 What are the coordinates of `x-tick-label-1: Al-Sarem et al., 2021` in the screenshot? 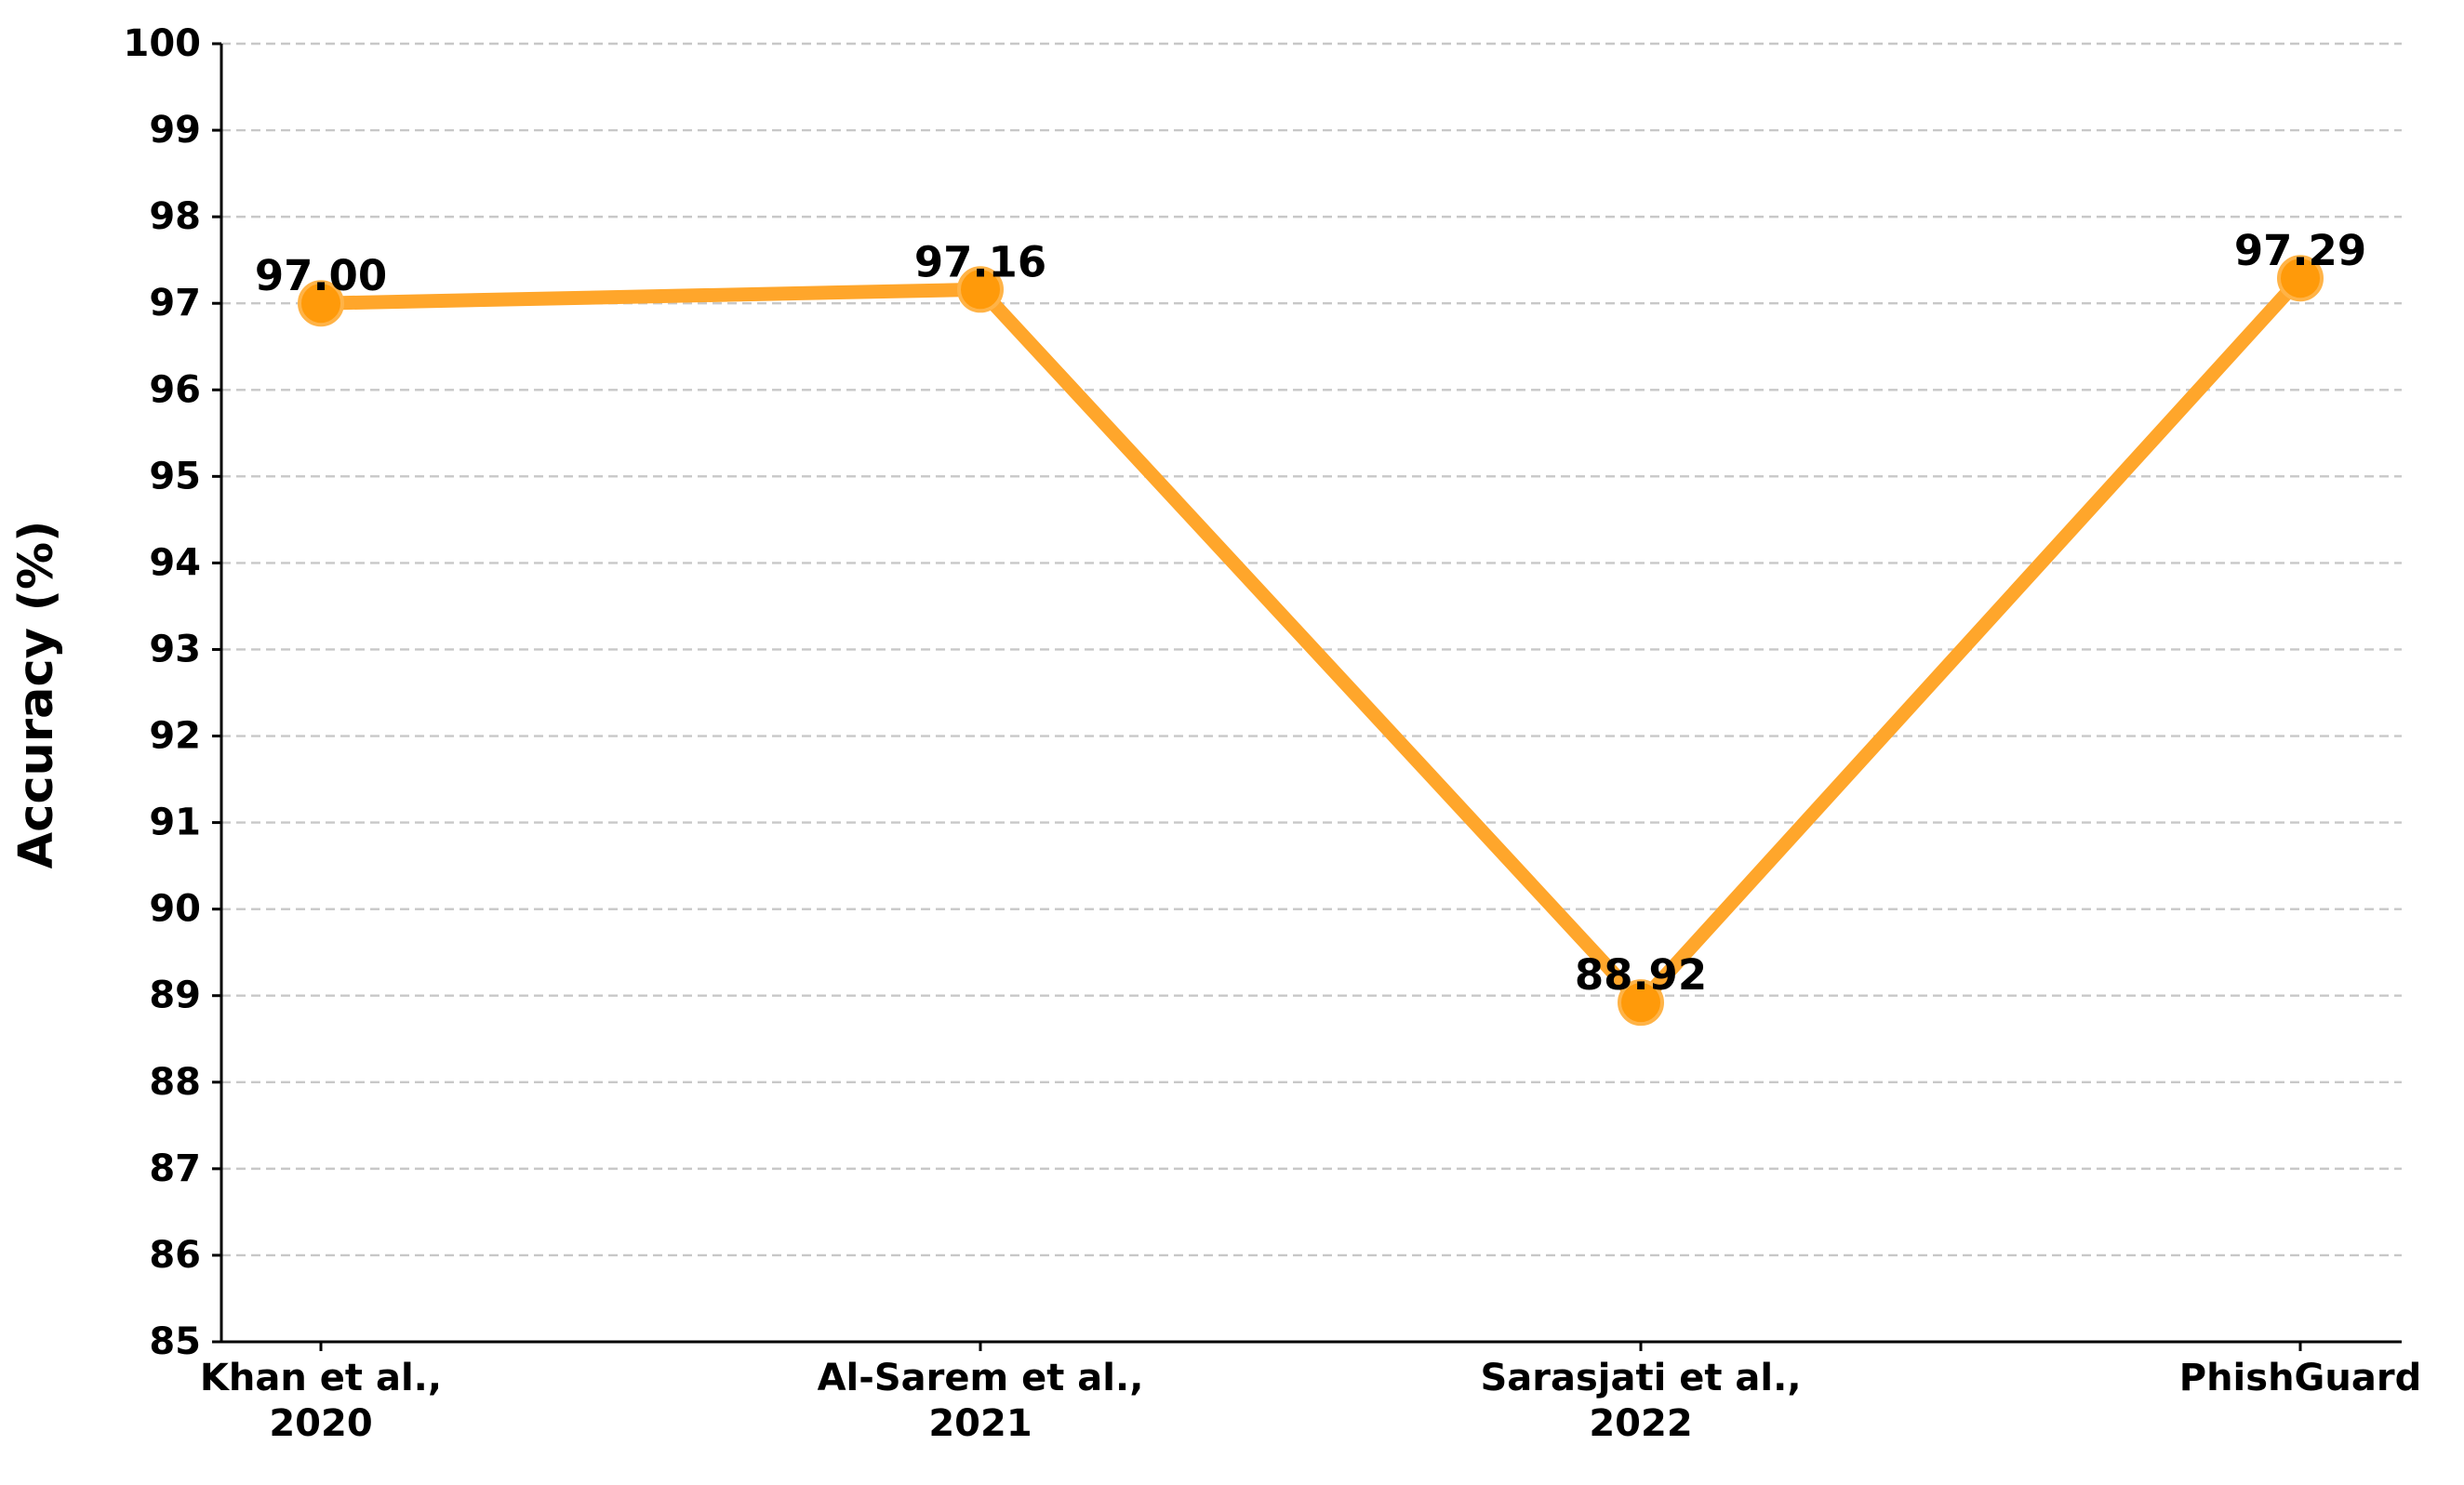 It's located at (981, 1401).